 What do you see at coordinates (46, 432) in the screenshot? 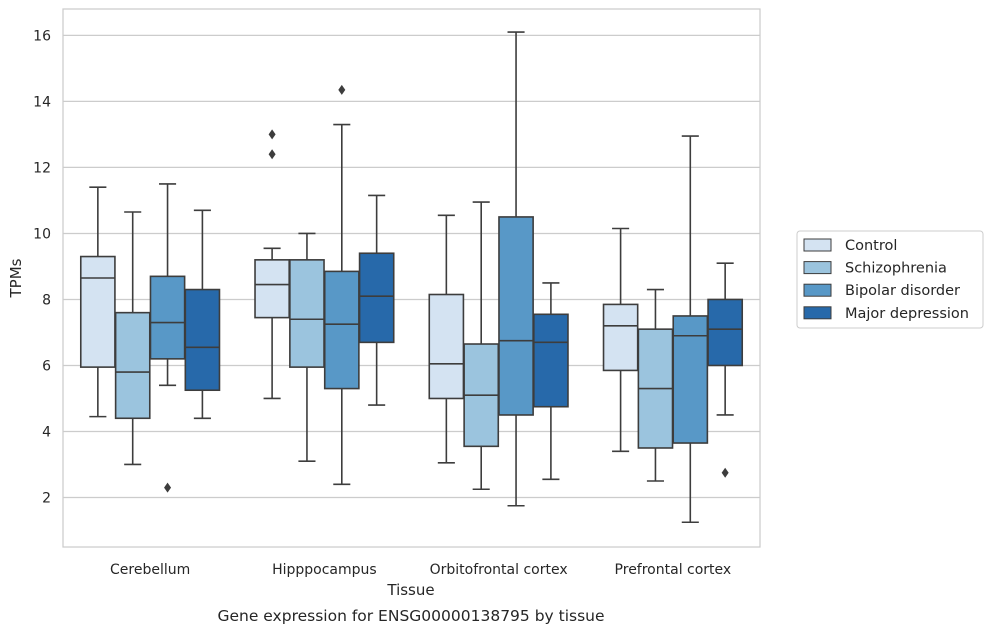
I see `y-tick-label: 4` at bounding box center [46, 432].